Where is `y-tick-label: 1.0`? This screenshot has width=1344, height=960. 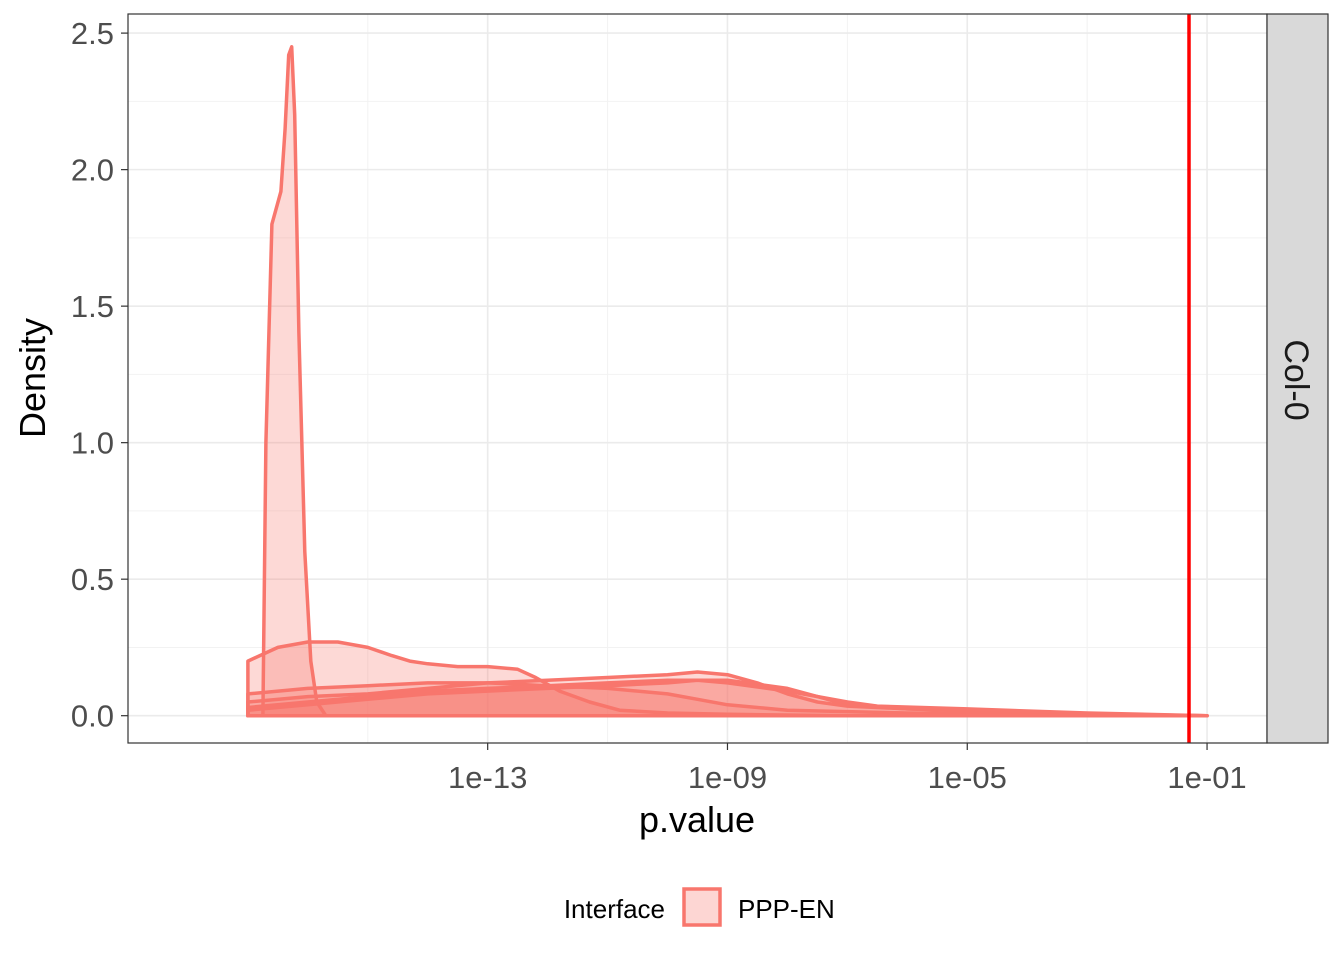 y-tick-label: 1.0 is located at coordinates (92, 443).